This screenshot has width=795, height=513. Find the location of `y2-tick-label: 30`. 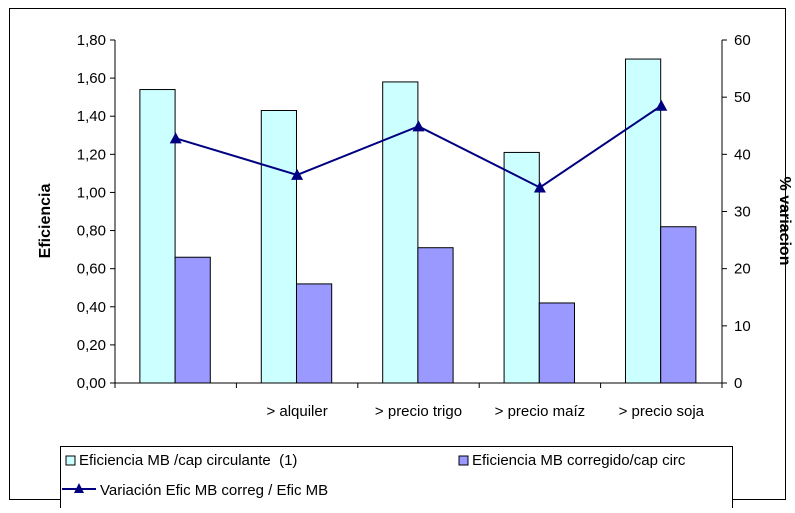

y2-tick-label: 30 is located at coordinates (742, 212).